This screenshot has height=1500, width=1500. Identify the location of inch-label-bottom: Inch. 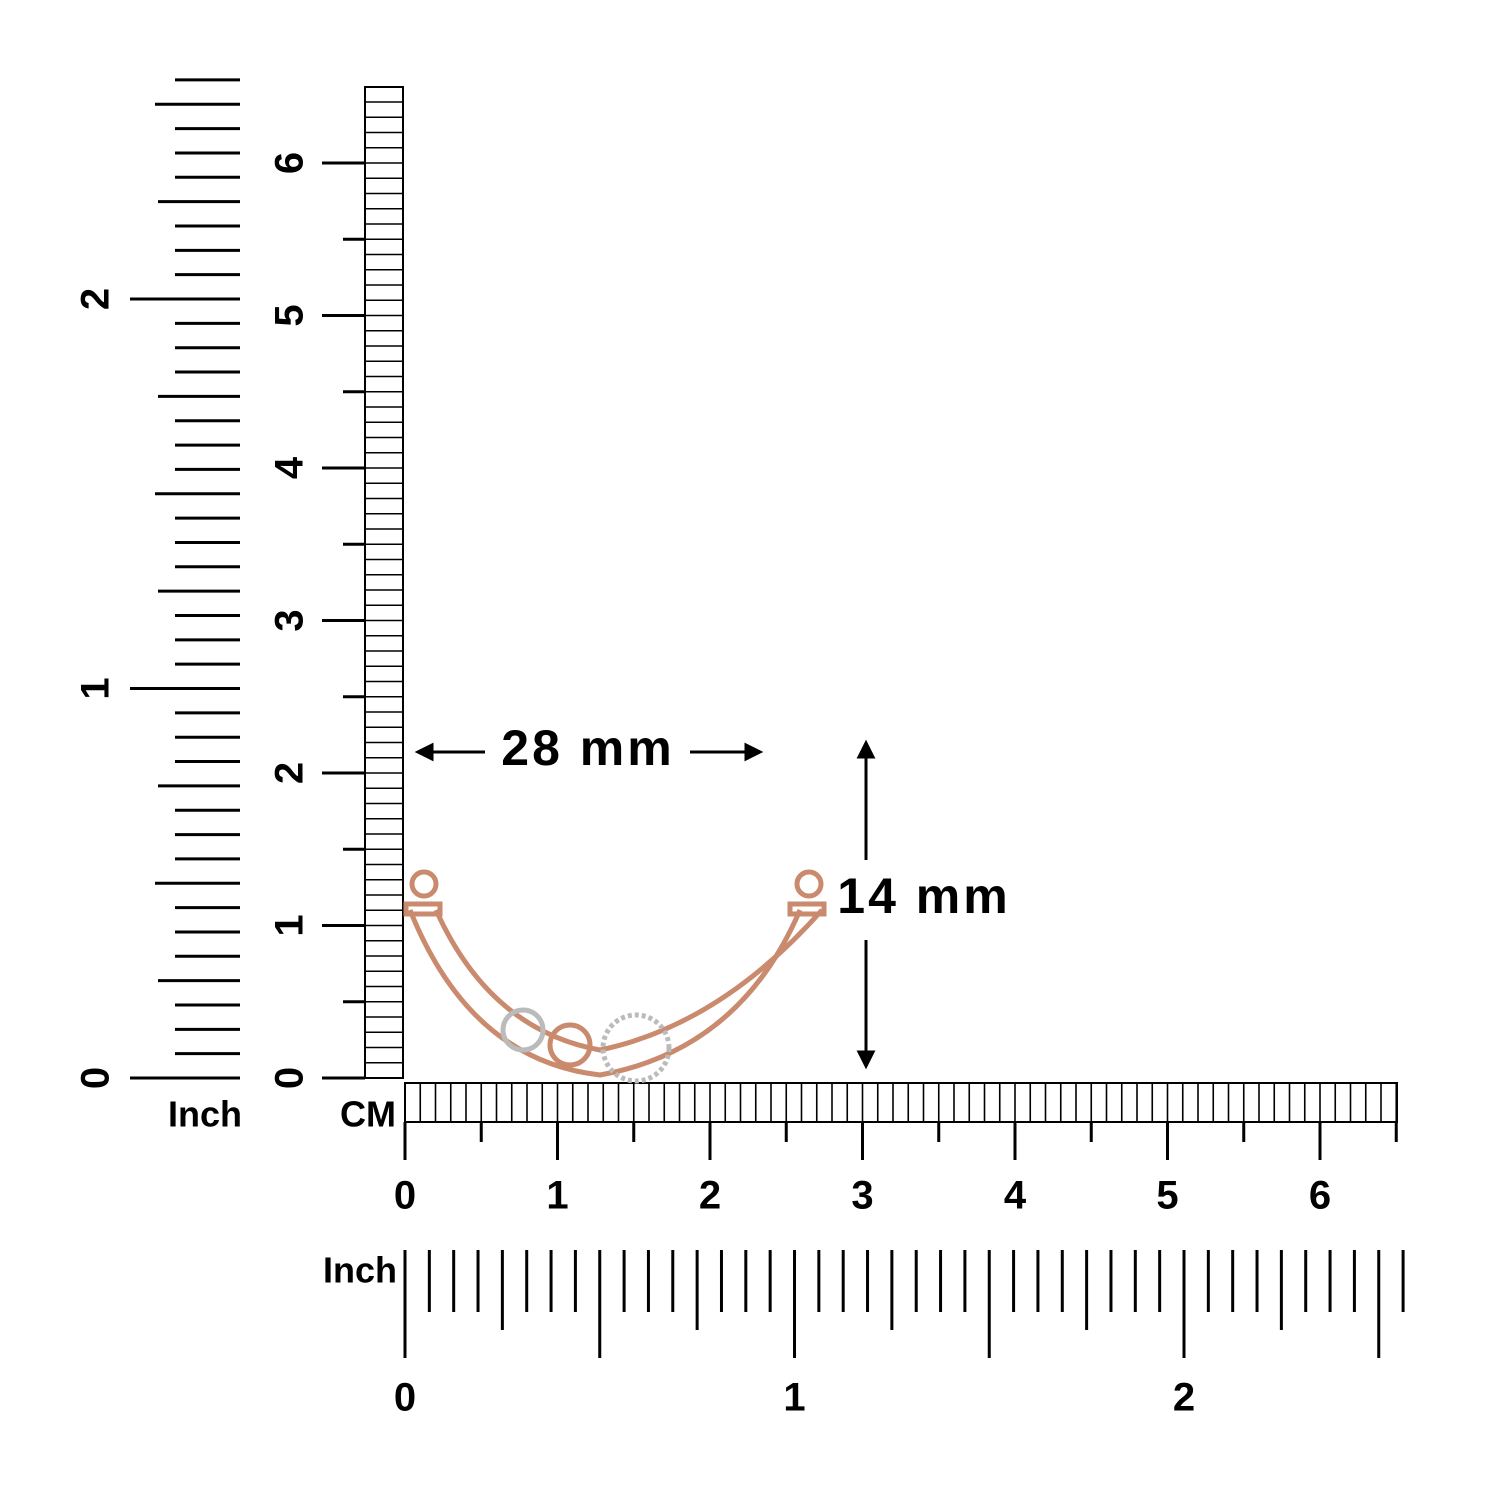
(360, 1270).